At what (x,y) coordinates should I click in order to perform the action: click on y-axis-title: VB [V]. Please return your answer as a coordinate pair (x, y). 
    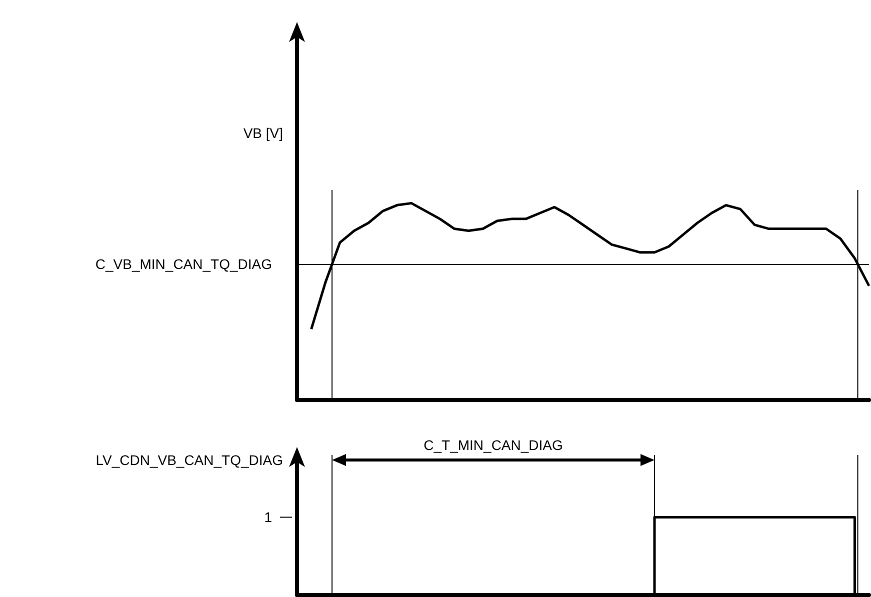
    Looking at the image, I should click on (263, 133).